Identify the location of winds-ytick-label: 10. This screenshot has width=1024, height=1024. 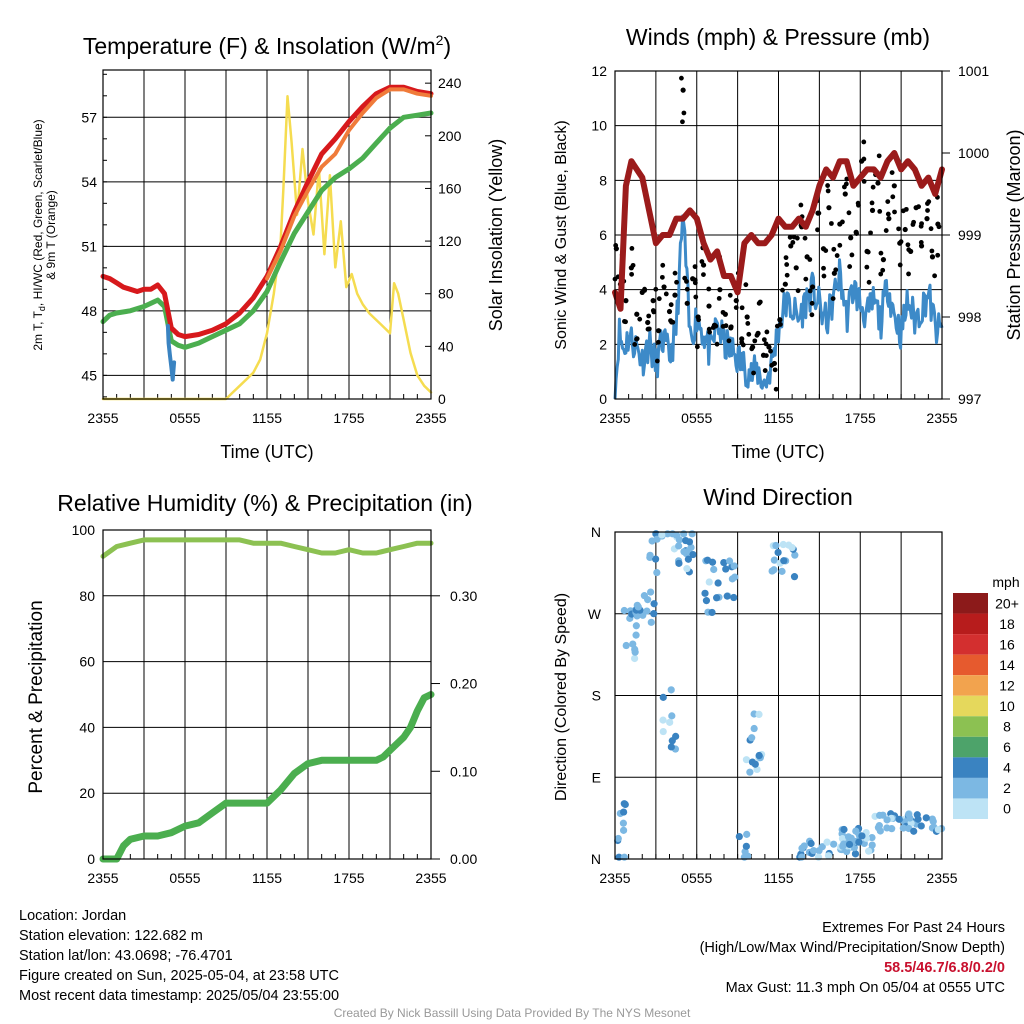
(599, 126).